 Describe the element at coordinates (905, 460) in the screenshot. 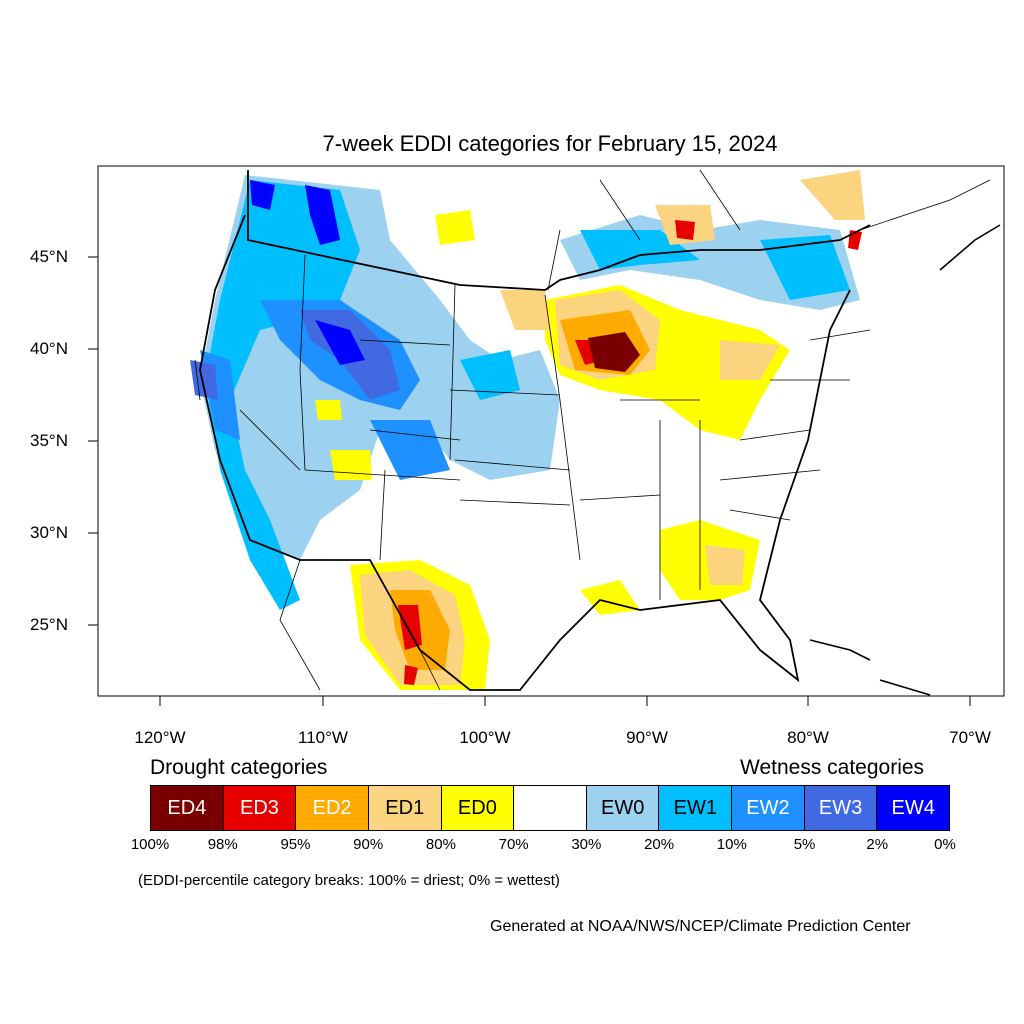

I see `islands` at that location.